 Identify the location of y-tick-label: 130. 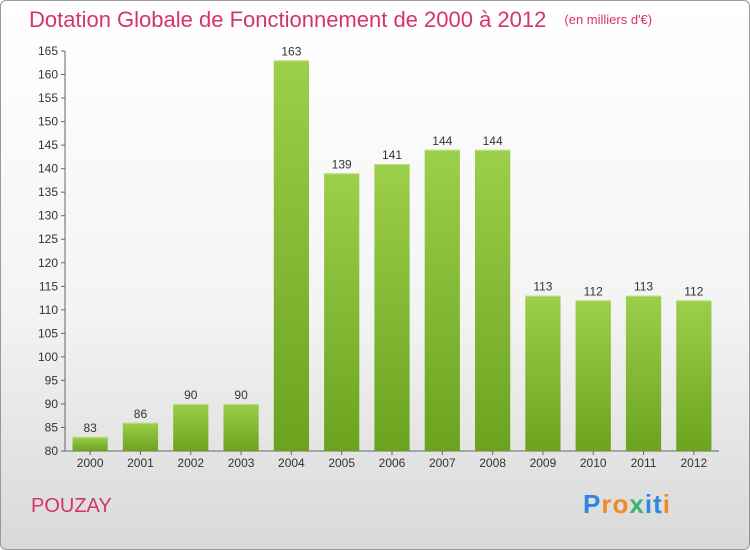
(48, 216).